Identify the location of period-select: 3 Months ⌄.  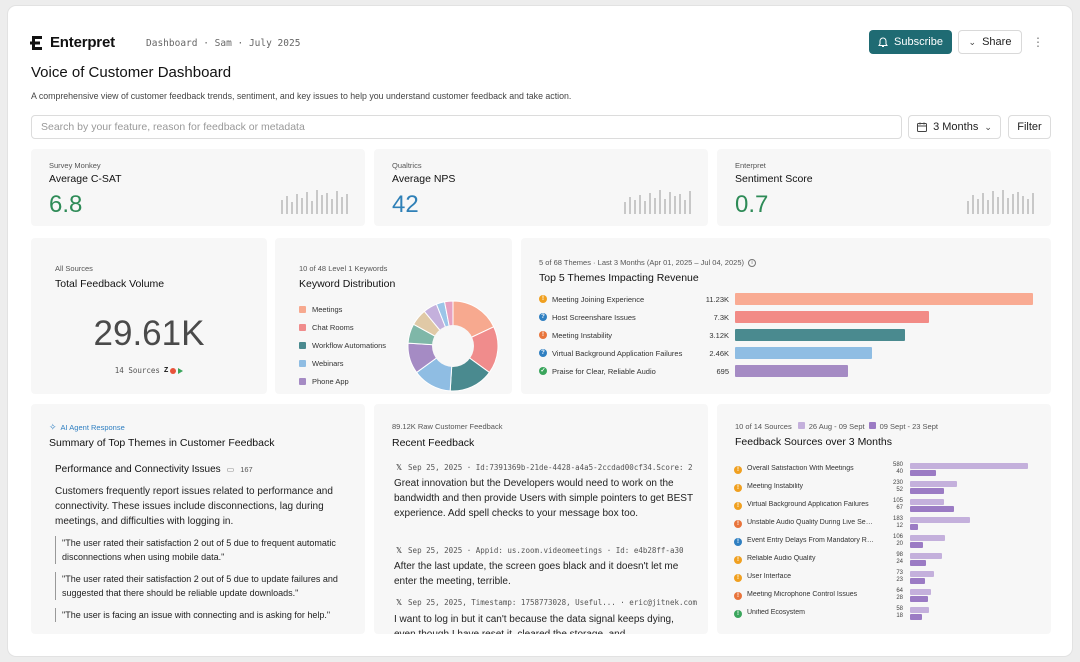
(954, 127).